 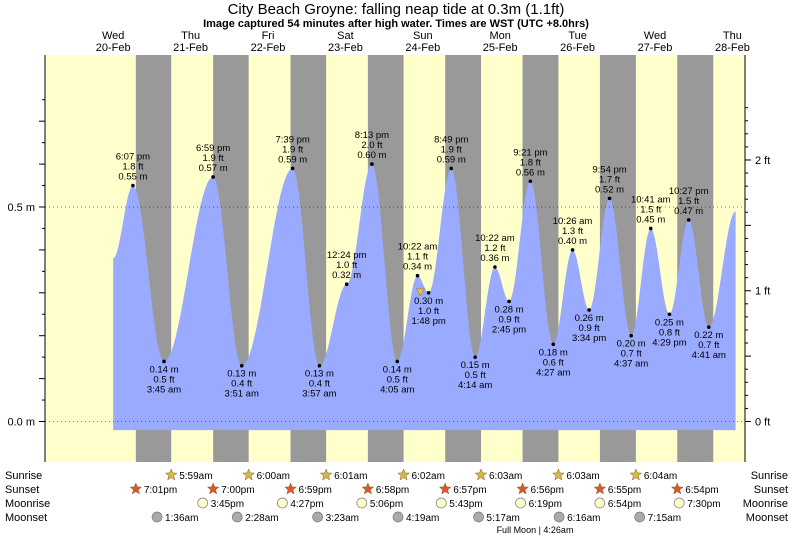 What do you see at coordinates (319, 394) in the screenshot?
I see `extreme-label: 3:57 am` at bounding box center [319, 394].